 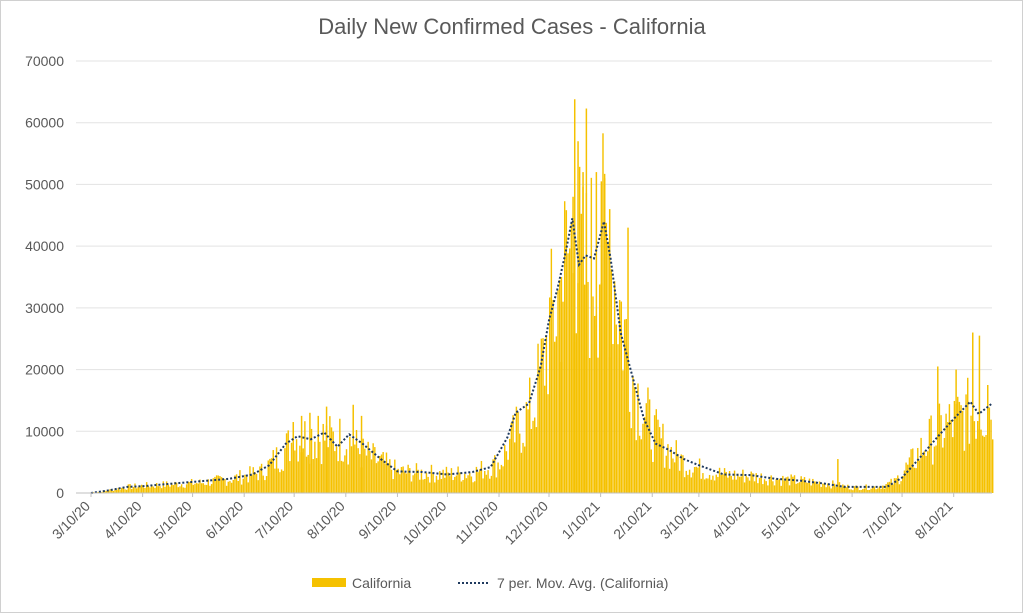 I want to click on chart-title: Daily New Confirmed Cases - California, so click(x=512, y=26).